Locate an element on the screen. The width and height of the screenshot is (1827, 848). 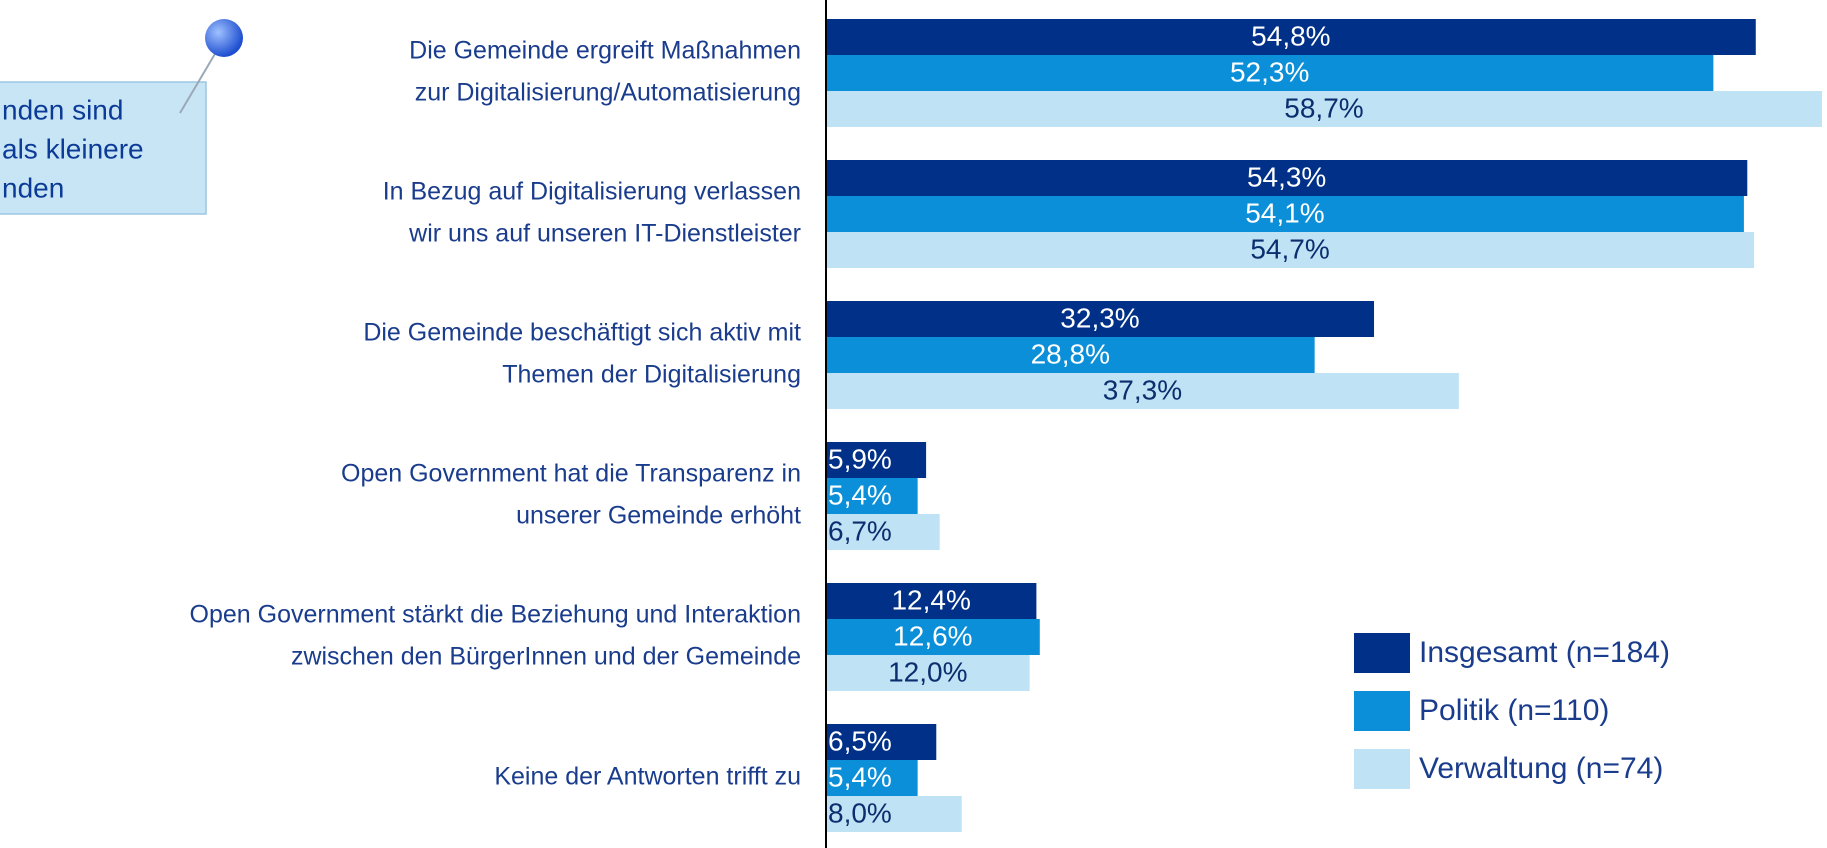
value-label: 12,6% is located at coordinates (932, 635).